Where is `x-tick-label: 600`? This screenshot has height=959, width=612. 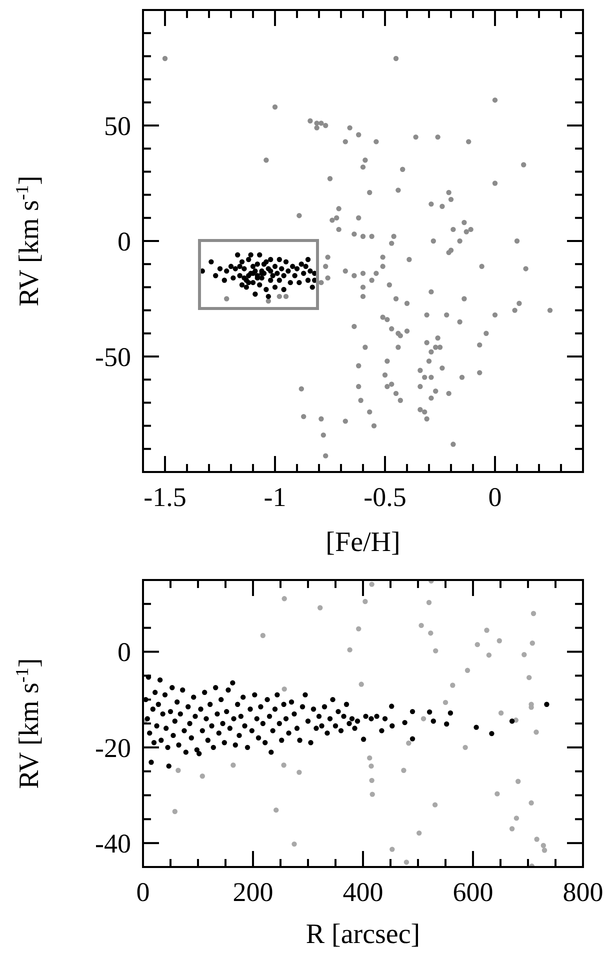 x-tick-label: 600 is located at coordinates (473, 892).